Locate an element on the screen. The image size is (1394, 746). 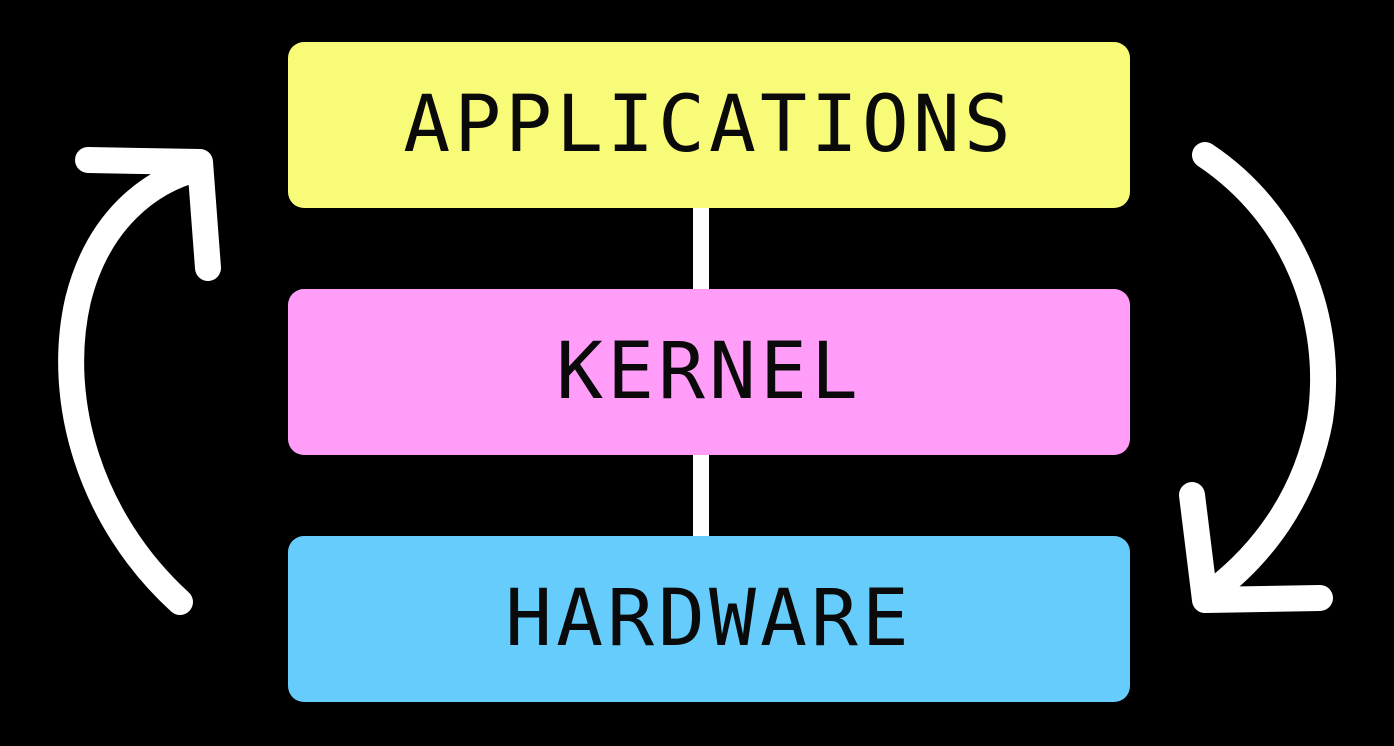
curved-arrow-up-icon is located at coordinates (139, 381).